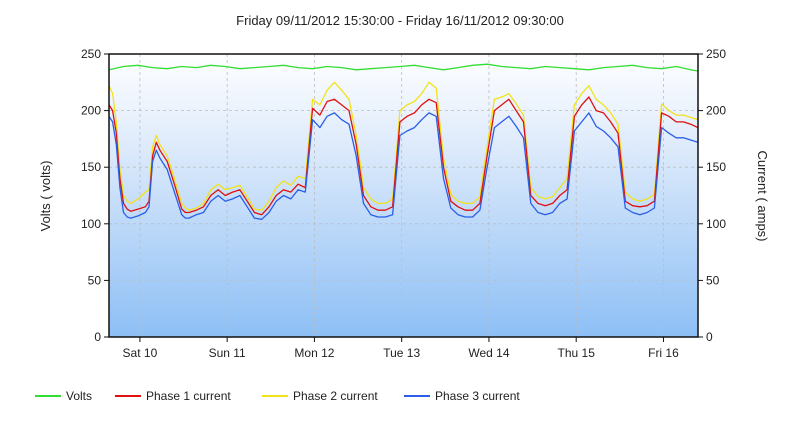  Describe the element at coordinates (709, 337) in the screenshot. I see `y-right-tick-label: 0` at that location.